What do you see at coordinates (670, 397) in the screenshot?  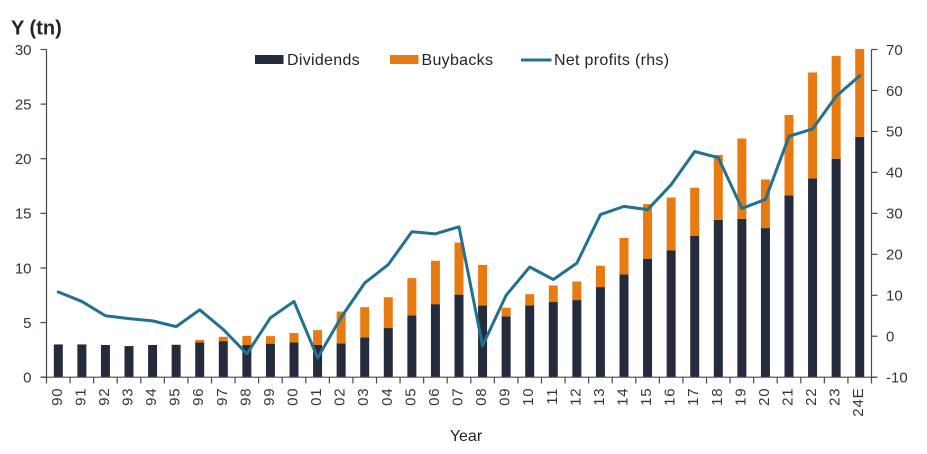 I see `svg-text: 16` at bounding box center [670, 397].